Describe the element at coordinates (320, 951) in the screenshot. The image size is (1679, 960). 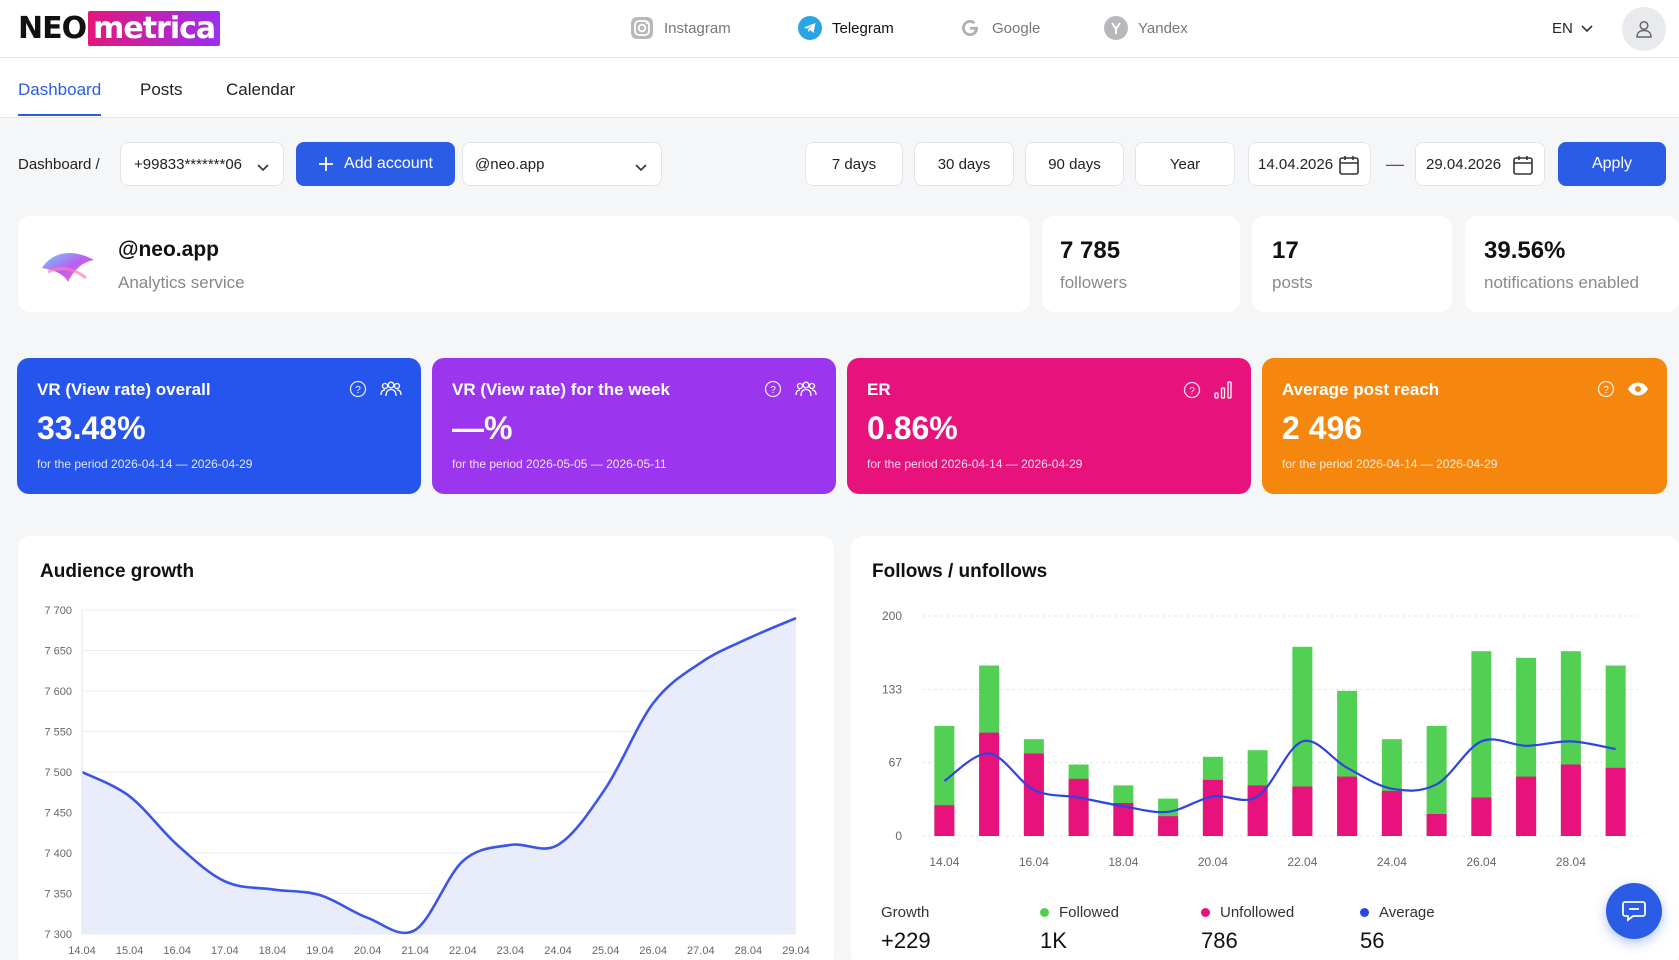
I see `x-tick-label: 19.04` at that location.